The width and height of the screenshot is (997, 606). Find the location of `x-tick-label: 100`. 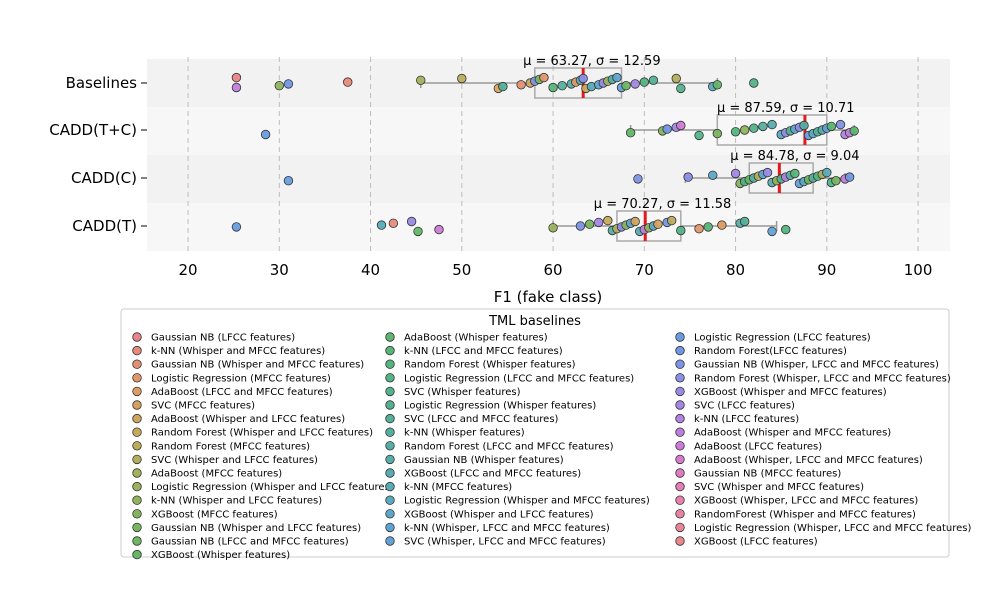

x-tick-label: 100 is located at coordinates (918, 270).